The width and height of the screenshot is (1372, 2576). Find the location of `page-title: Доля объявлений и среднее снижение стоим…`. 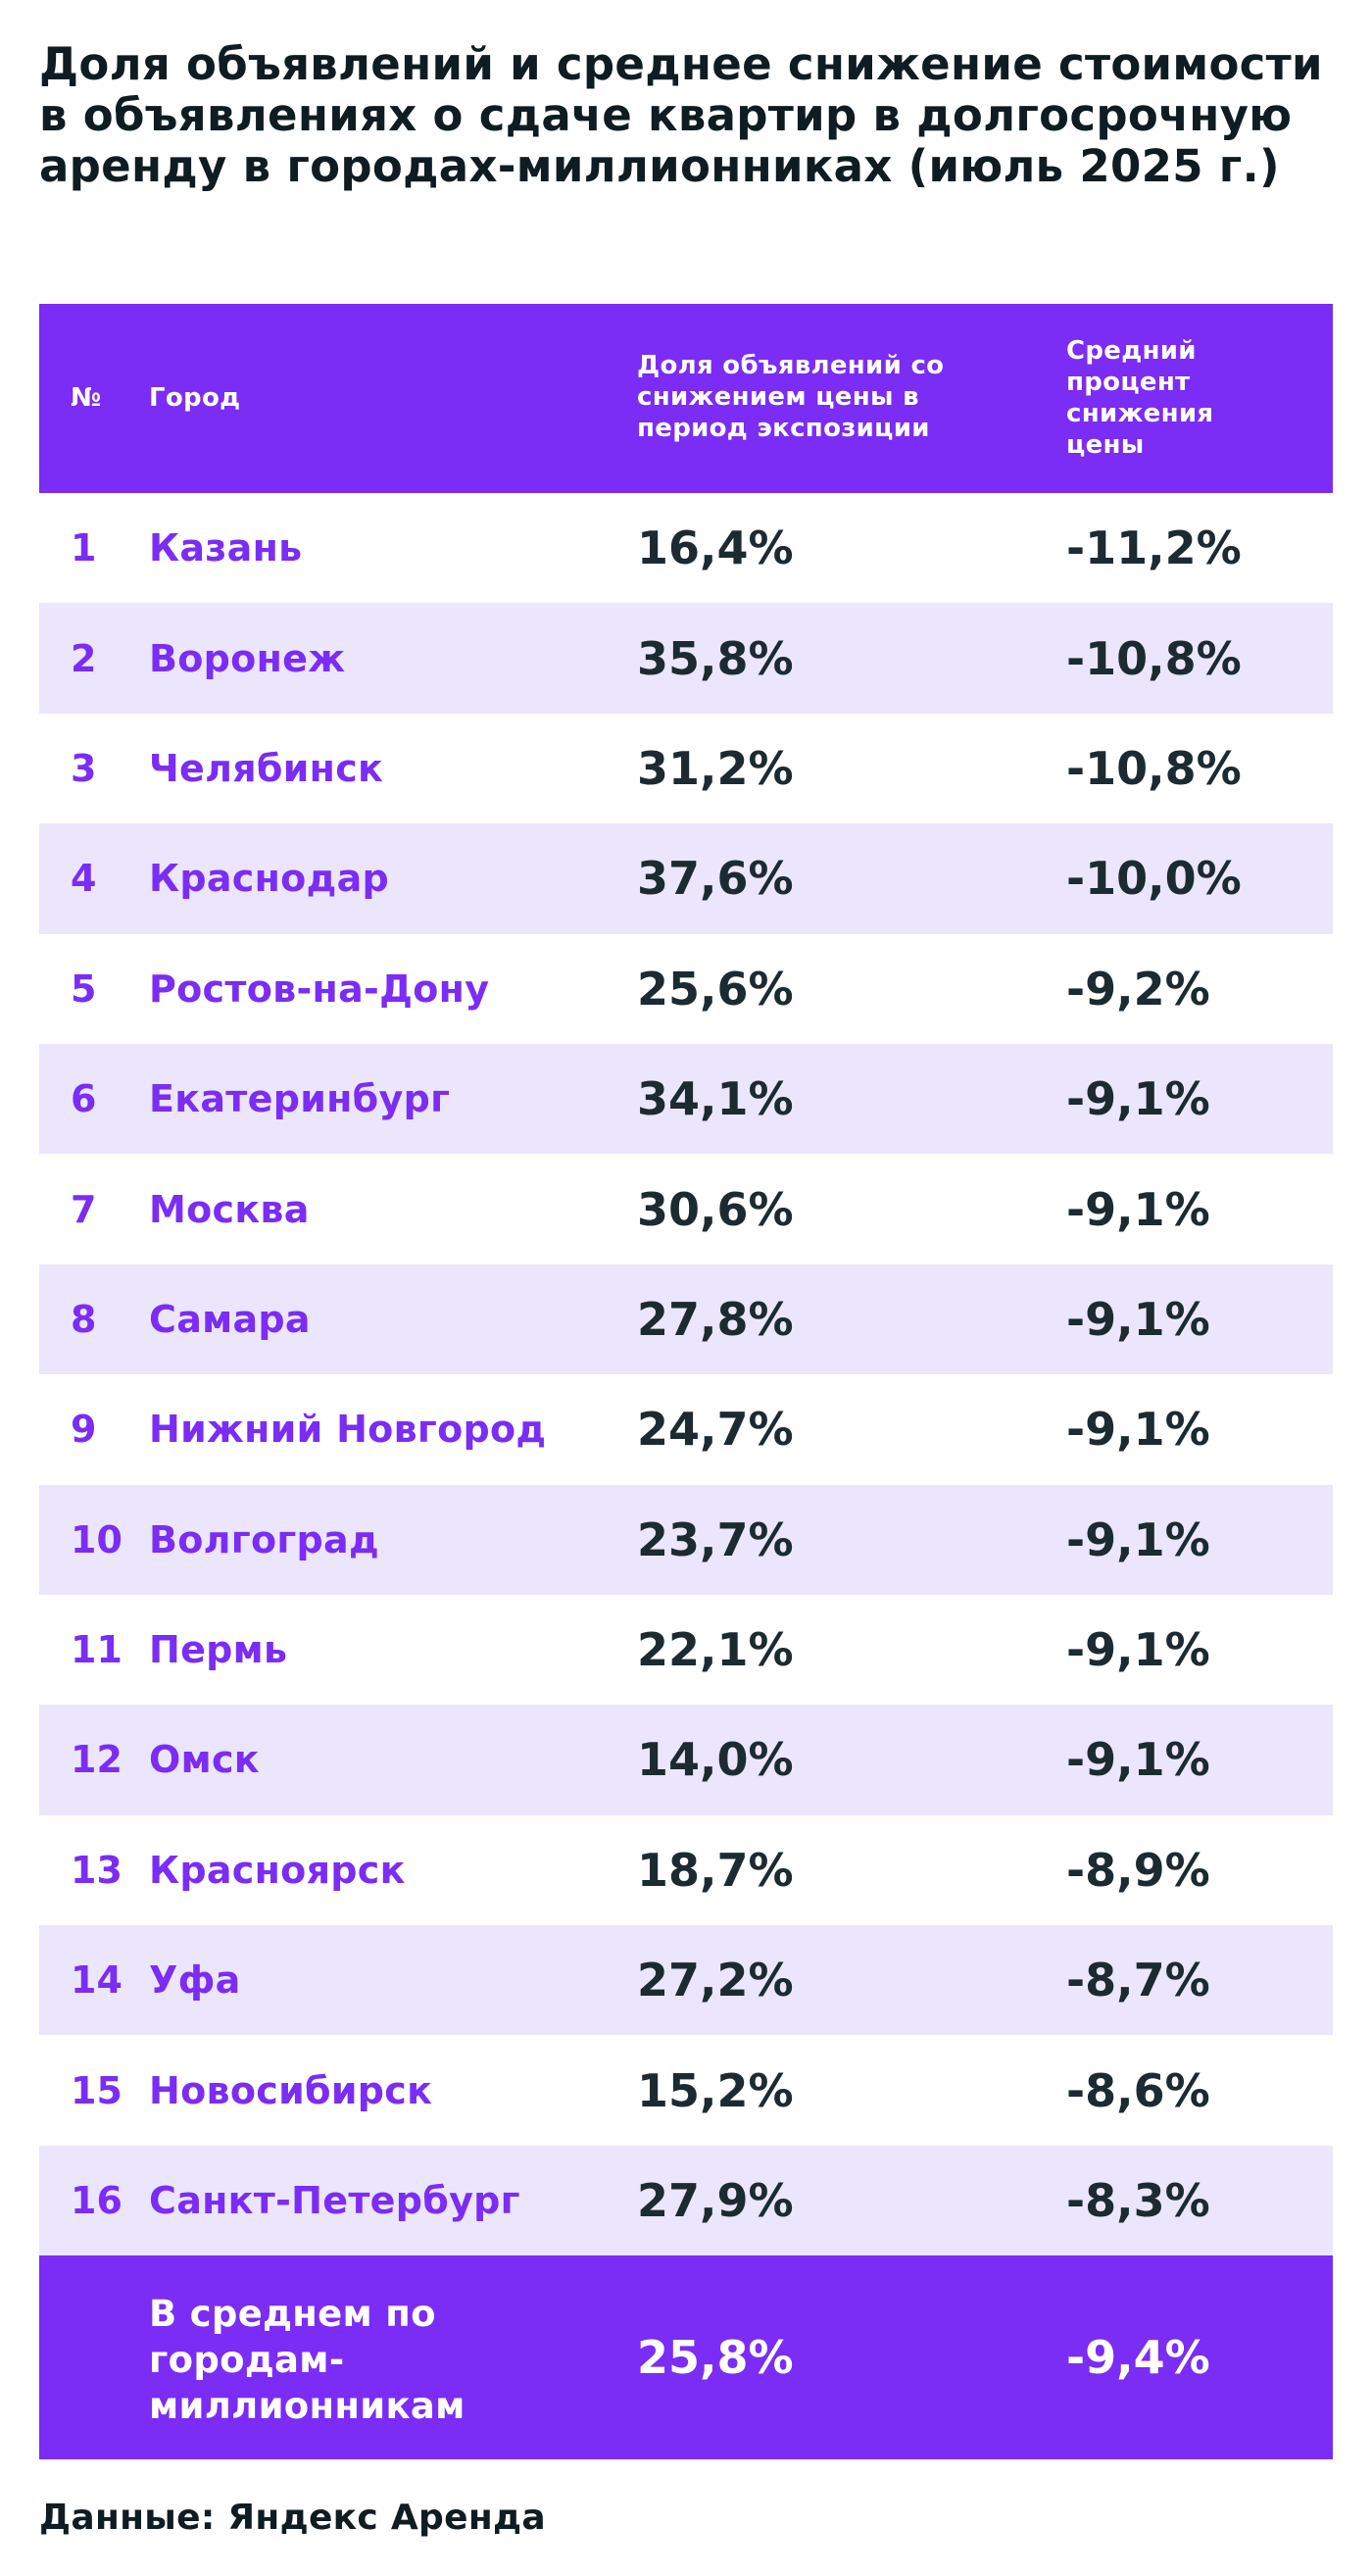

page-title: Доля объявлений и среднее снижение стоим… is located at coordinates (681, 115).